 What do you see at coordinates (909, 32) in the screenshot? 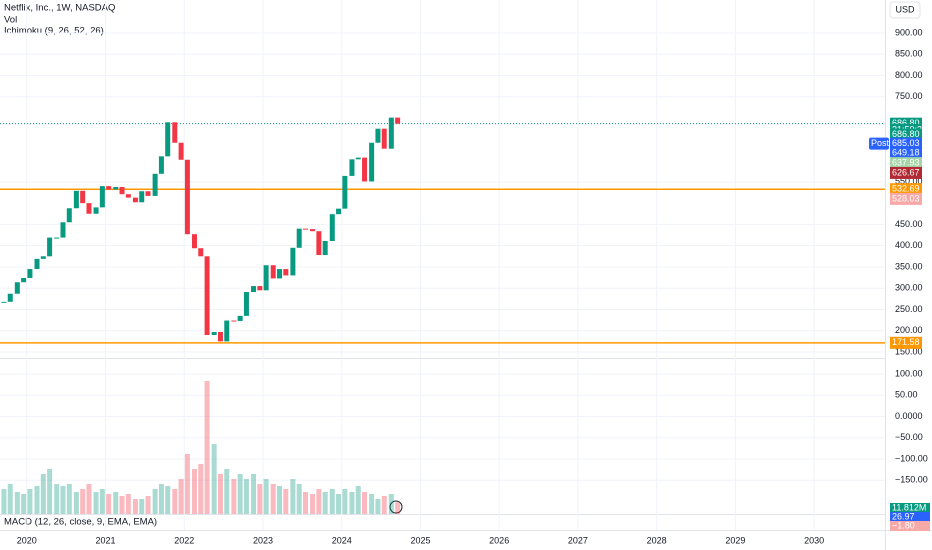
I see `y-tick-label: 900.00` at bounding box center [909, 32].